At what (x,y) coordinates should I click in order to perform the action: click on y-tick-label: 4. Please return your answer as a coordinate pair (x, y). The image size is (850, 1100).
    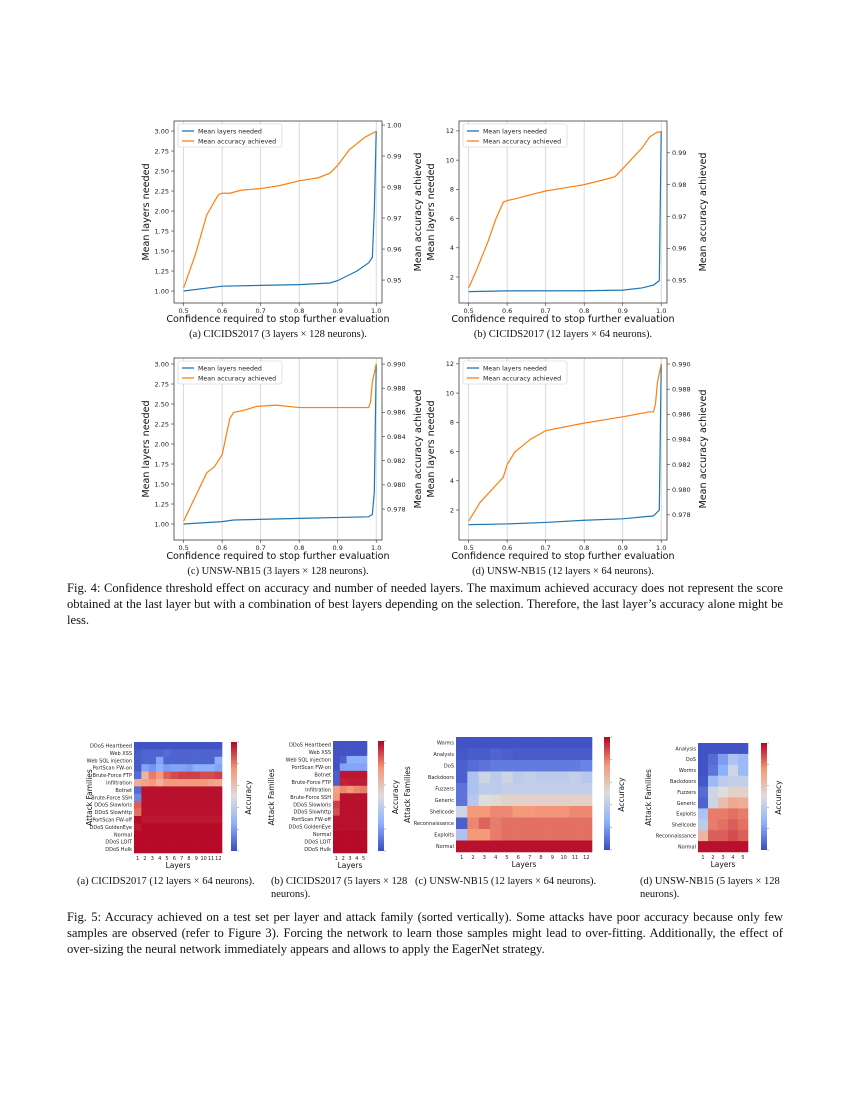
    Looking at the image, I should click on (452, 481).